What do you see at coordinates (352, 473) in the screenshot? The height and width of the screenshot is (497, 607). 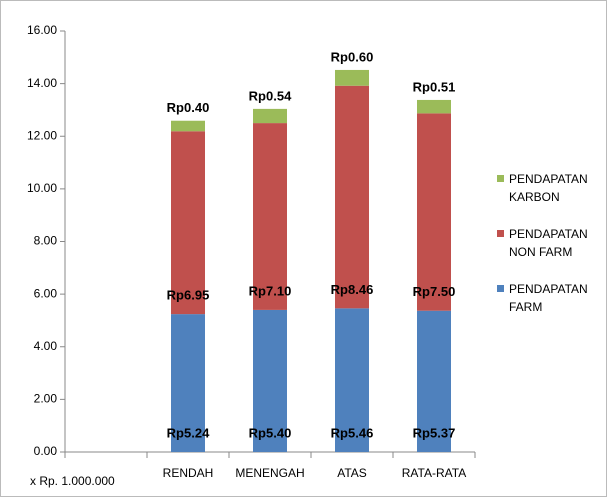 I see `x-tick-label: ATAS` at bounding box center [352, 473].